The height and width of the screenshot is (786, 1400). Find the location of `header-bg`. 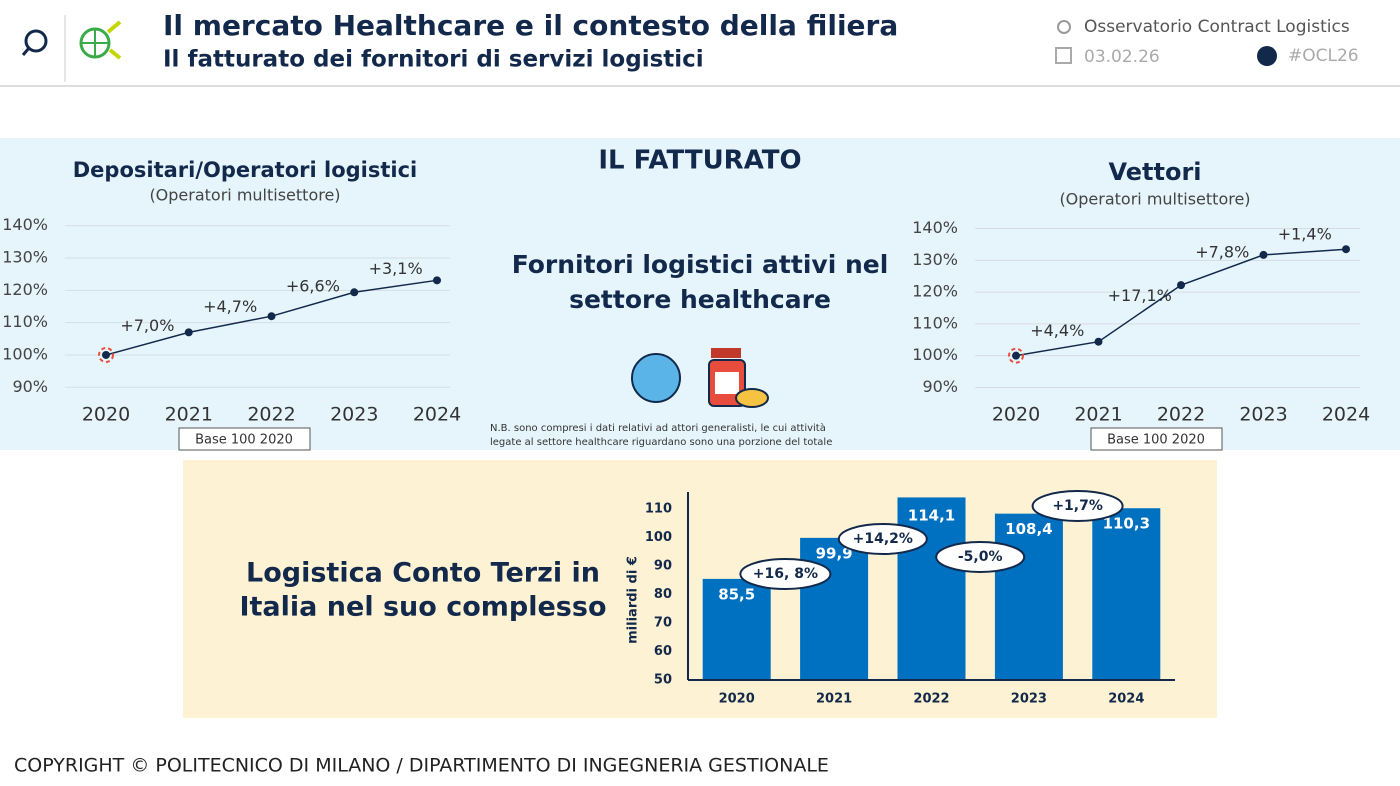

header-bg is located at coordinates (700, 43).